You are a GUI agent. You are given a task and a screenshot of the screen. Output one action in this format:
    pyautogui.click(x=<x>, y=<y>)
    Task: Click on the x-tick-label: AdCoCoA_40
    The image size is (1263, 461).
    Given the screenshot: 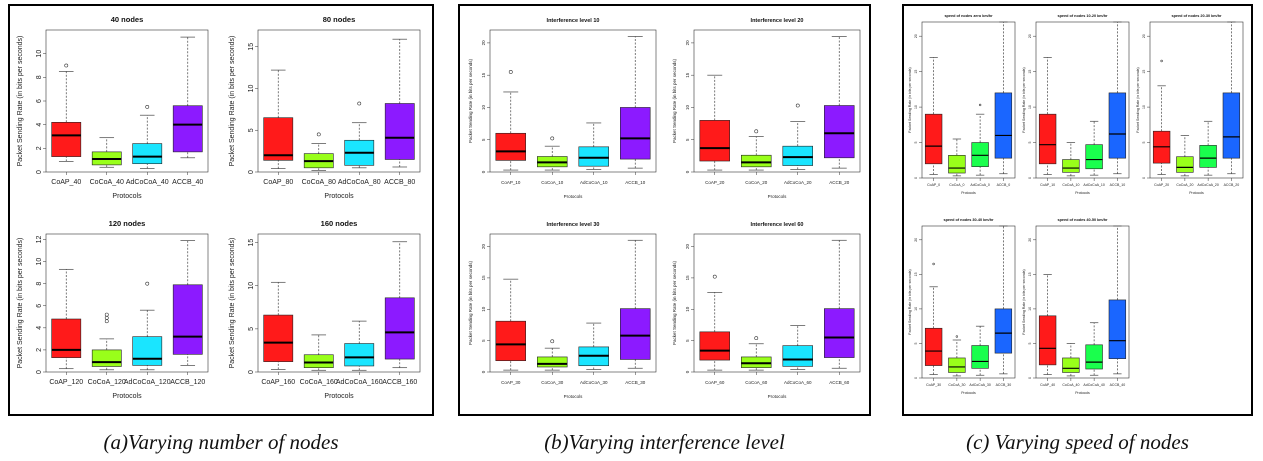 What is the action you would take?
    pyautogui.click(x=1093, y=385)
    